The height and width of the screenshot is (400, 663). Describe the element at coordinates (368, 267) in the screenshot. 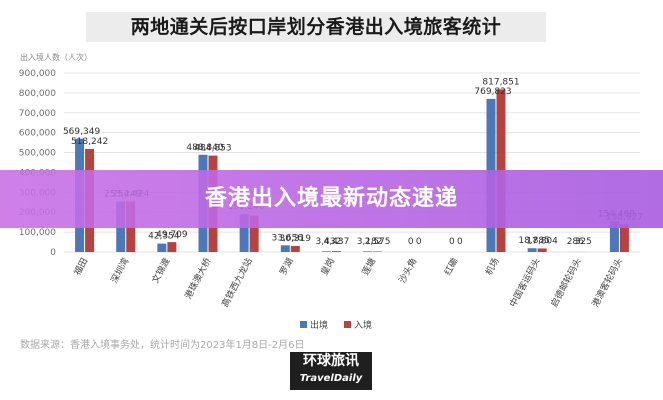

I see `x-tick-label: 莲塘` at that location.